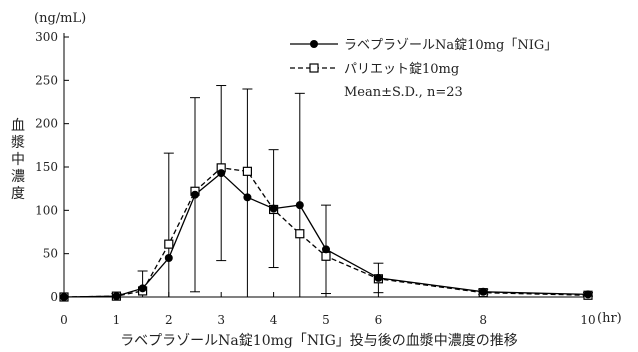 This screenshot has width=638, height=352. I want to click on y-unit-label: (ng/mL), so click(60, 18).